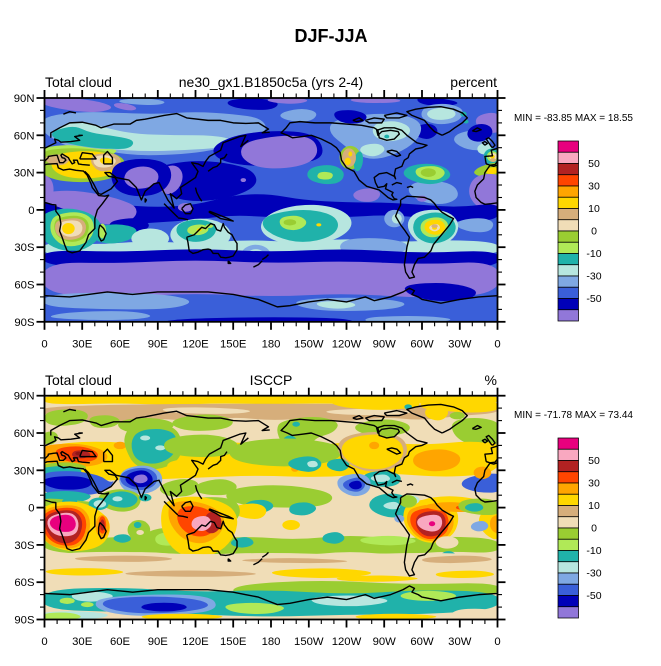 Image resolution: width=661 pixels, height=666 pixels. Describe the element at coordinates (271, 82) in the screenshot. I see `svg-text: ne30_gx1.B1850c5a (yrs 2-4)` at that location.